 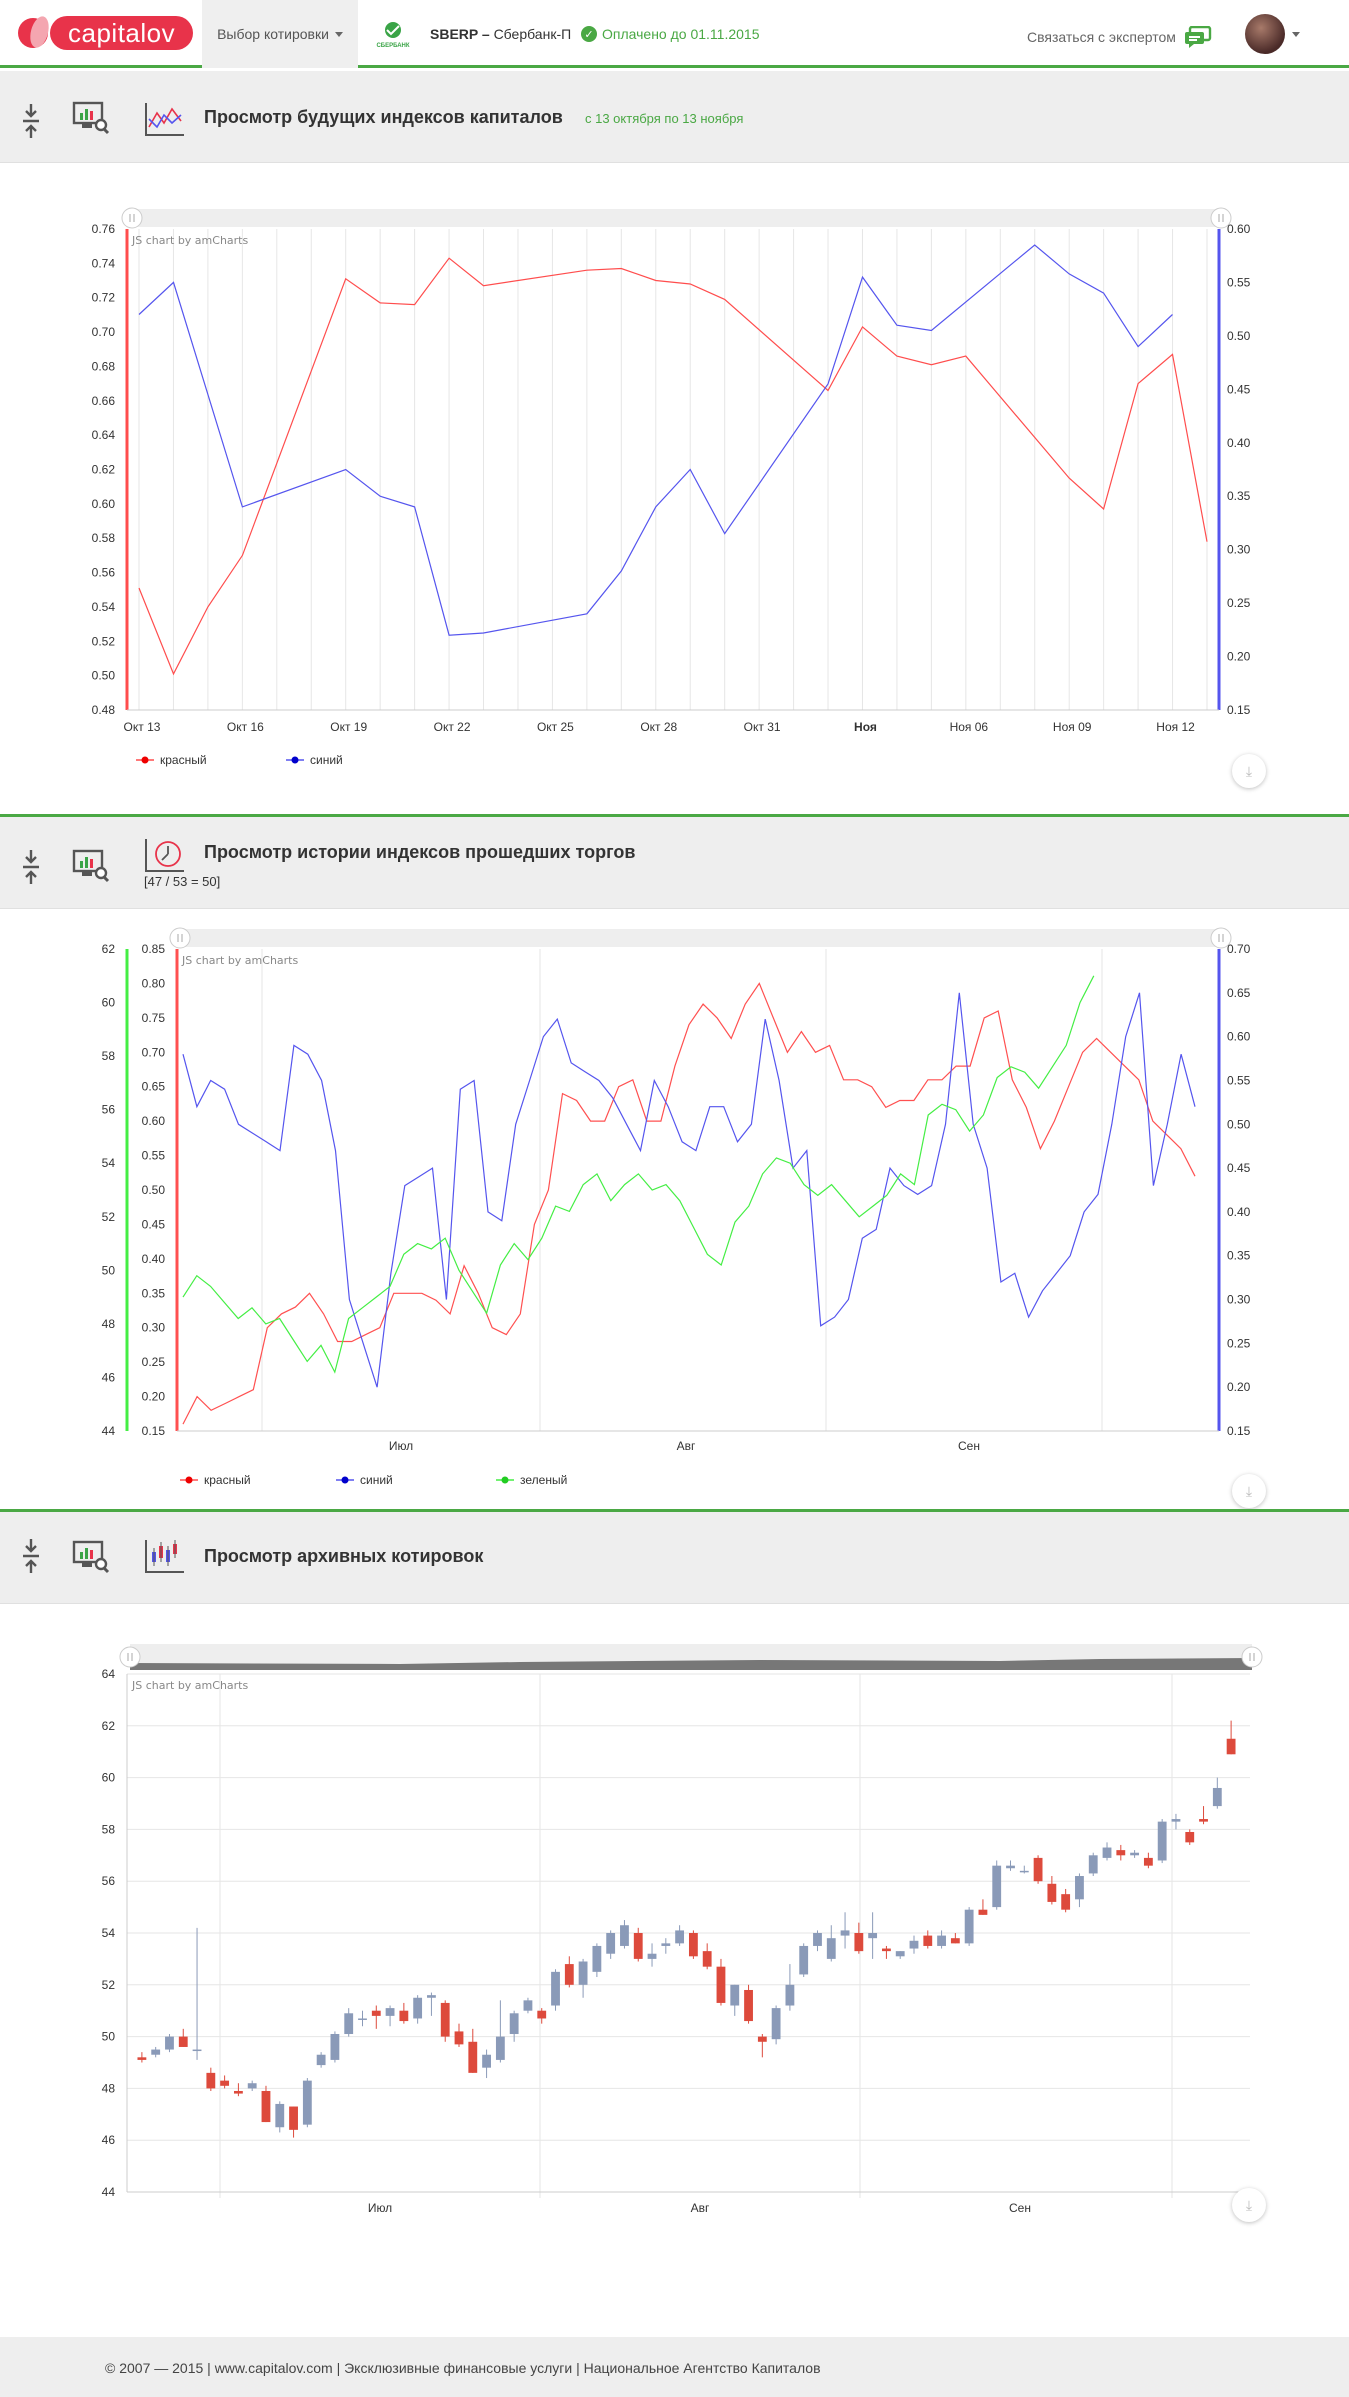 What do you see at coordinates (383, 117) in the screenshot?
I see `section-title: Просмотр будущих индексов капиталов` at bounding box center [383, 117].